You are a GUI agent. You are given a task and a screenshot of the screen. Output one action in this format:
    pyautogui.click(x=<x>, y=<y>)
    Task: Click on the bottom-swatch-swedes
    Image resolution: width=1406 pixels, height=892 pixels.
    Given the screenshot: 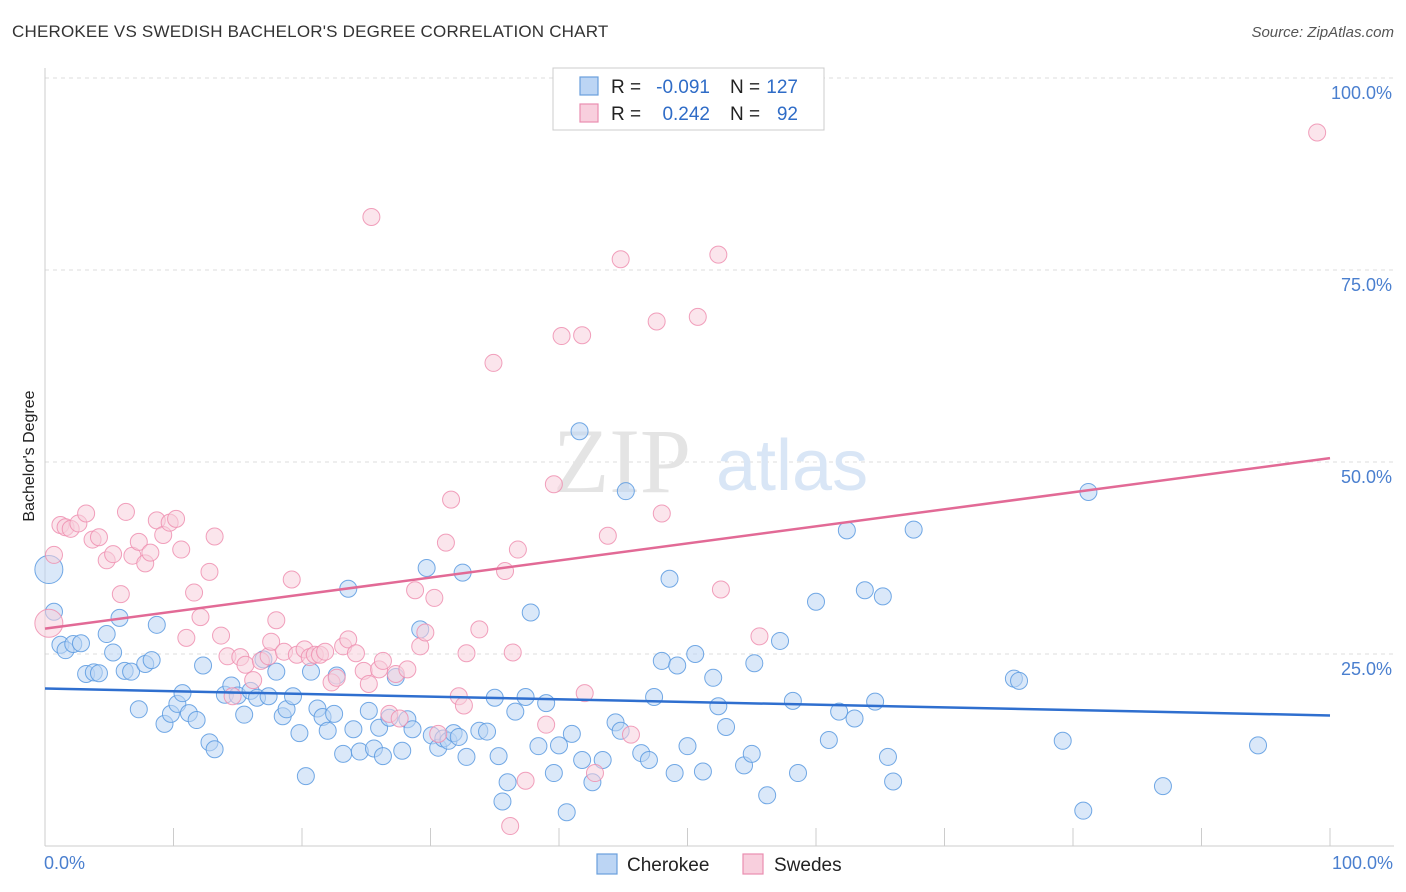 What is the action you would take?
    pyautogui.click(x=753, y=864)
    